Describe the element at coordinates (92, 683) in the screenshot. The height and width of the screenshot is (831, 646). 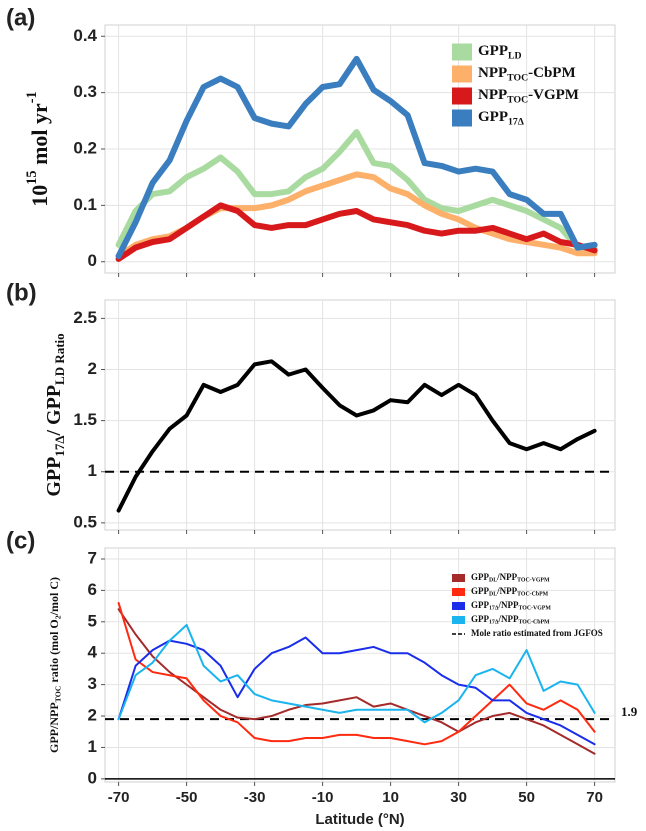
I see `y-tick-label: 3` at that location.